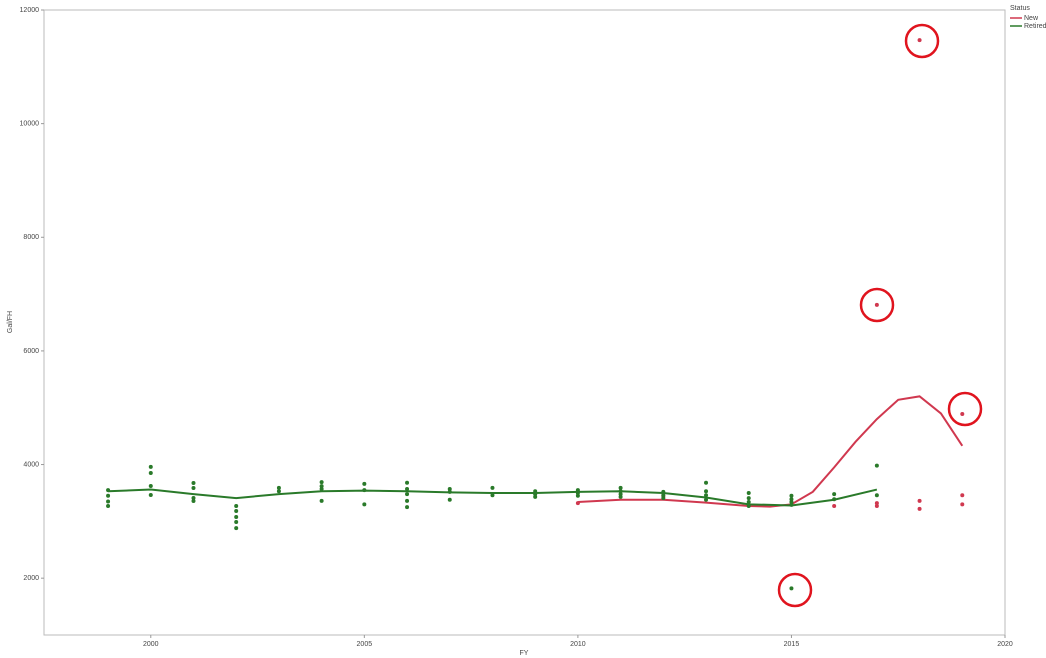  What do you see at coordinates (31, 237) in the screenshot?
I see `y-tick-label: 8000` at bounding box center [31, 237].